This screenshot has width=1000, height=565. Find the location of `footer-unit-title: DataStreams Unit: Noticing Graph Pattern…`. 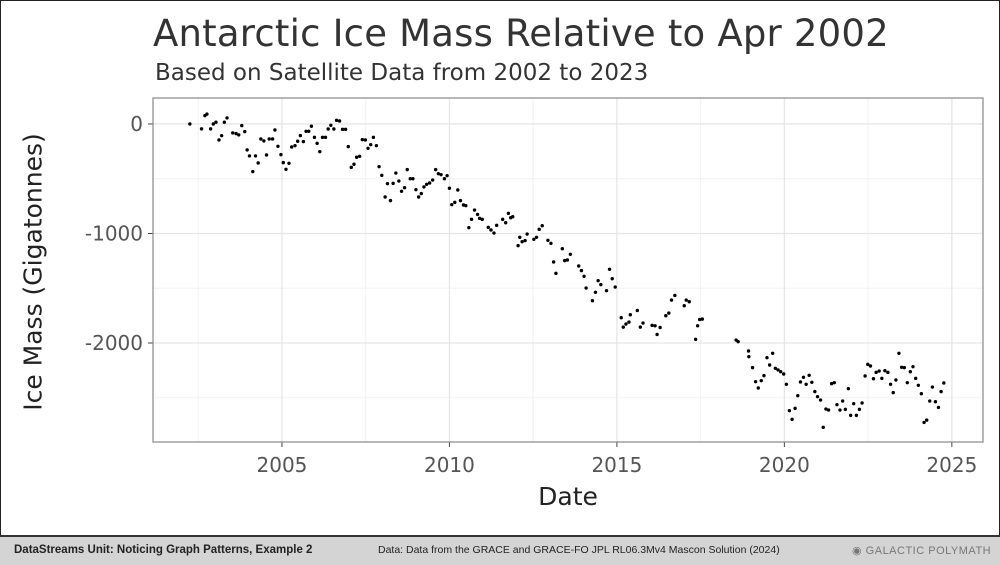

footer-unit-title: DataStreams Unit: Noticing Graph Pattern… is located at coordinates (163, 550).